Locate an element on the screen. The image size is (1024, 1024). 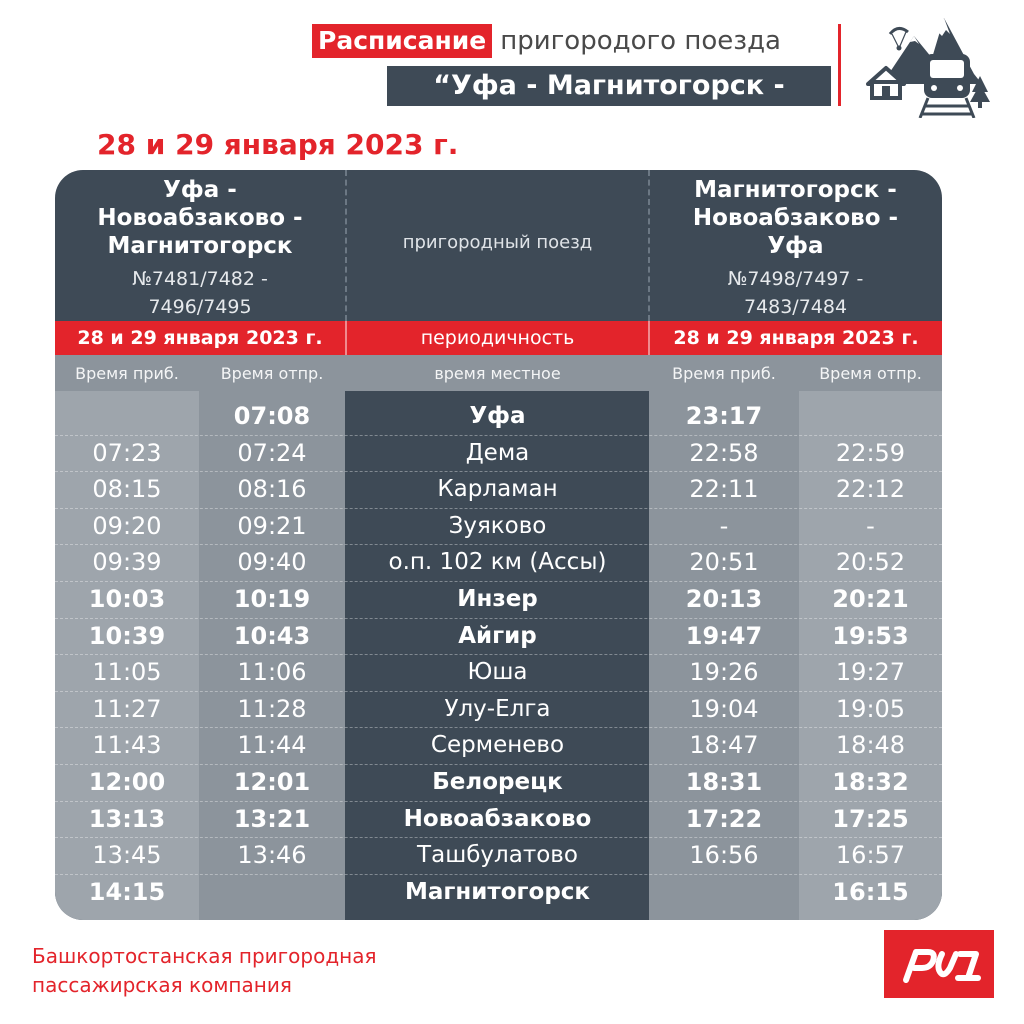
arrival-time-left: 09:39 is located at coordinates (127, 562).